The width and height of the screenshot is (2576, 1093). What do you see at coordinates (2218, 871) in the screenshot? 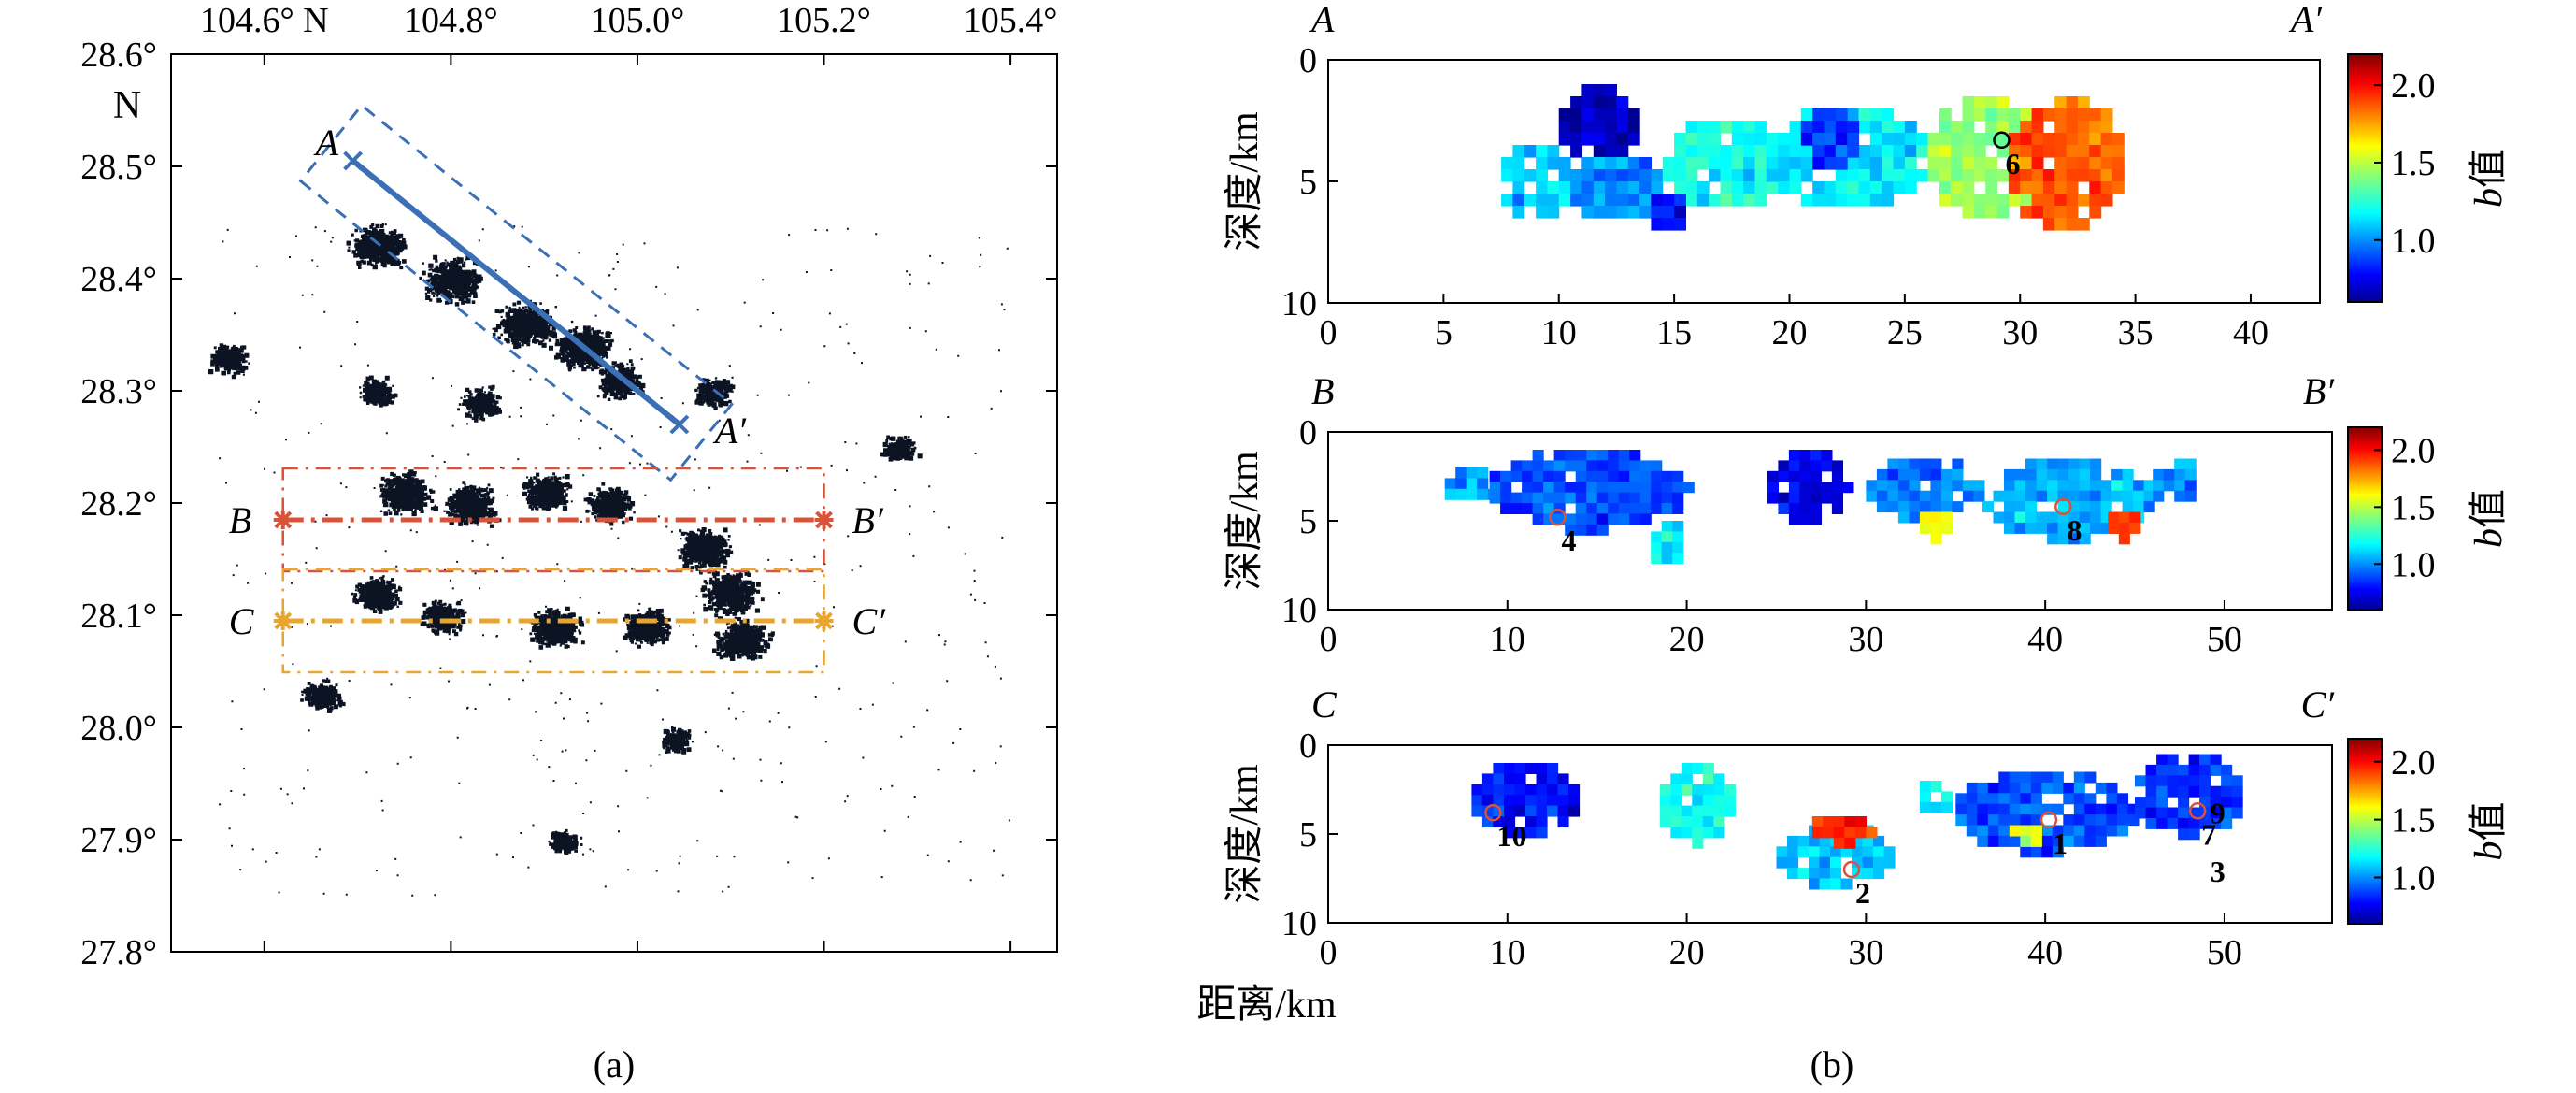
I see `event-number: 3` at bounding box center [2218, 871].